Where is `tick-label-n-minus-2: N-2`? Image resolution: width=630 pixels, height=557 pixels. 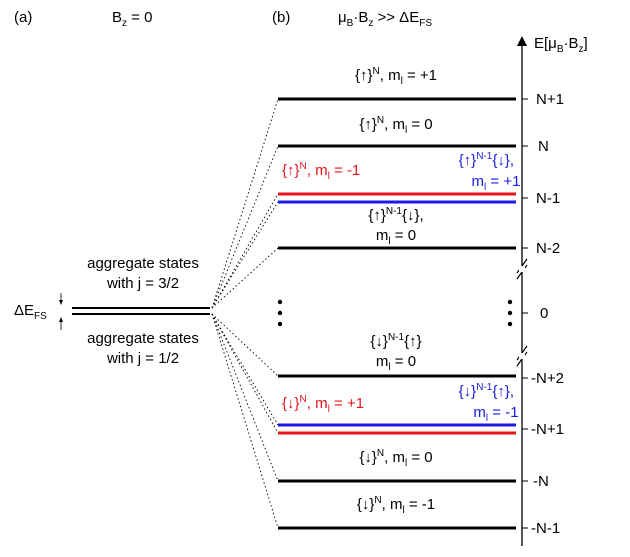
tick-label-n-minus-2: N-2 is located at coordinates (548, 248).